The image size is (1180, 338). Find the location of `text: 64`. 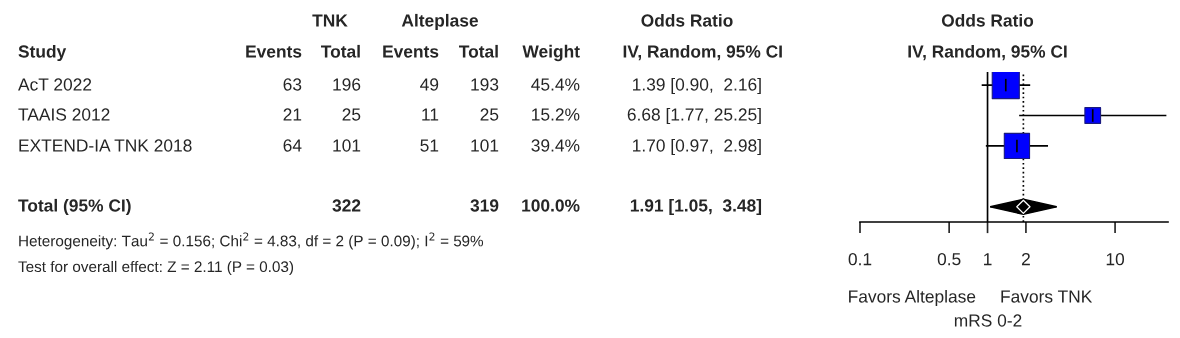

text: 64 is located at coordinates (292, 145).